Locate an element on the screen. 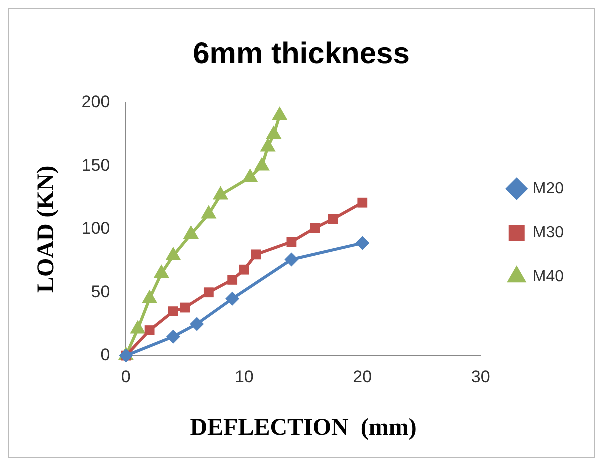 This screenshot has height=466, width=603. x-tick-label: 10 is located at coordinates (244, 377).